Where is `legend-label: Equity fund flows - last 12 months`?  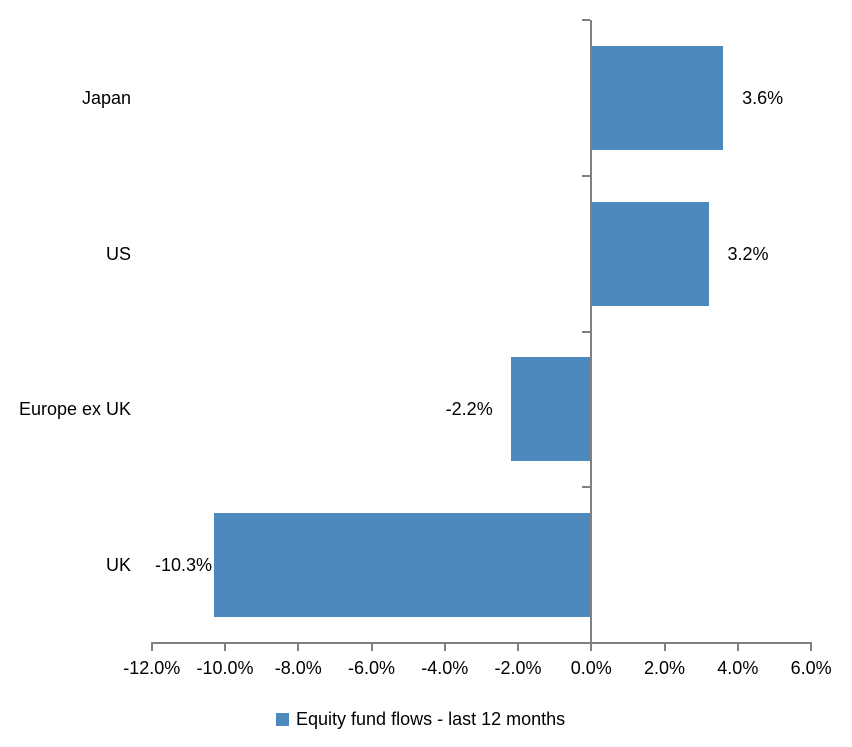 legend-label: Equity fund flows - last 12 months is located at coordinates (431, 719).